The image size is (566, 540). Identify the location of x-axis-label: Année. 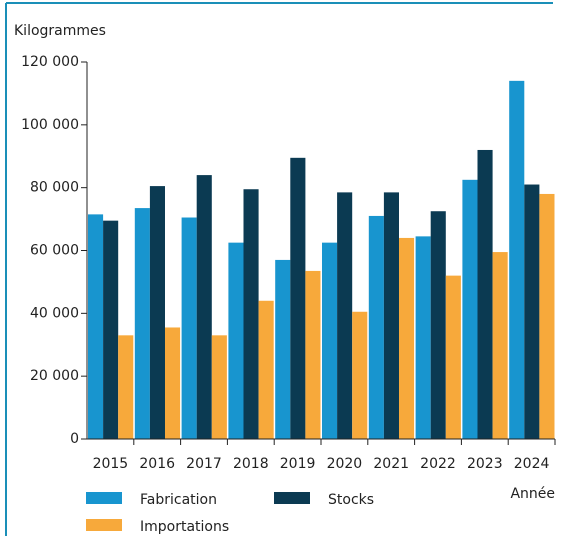
(532, 494).